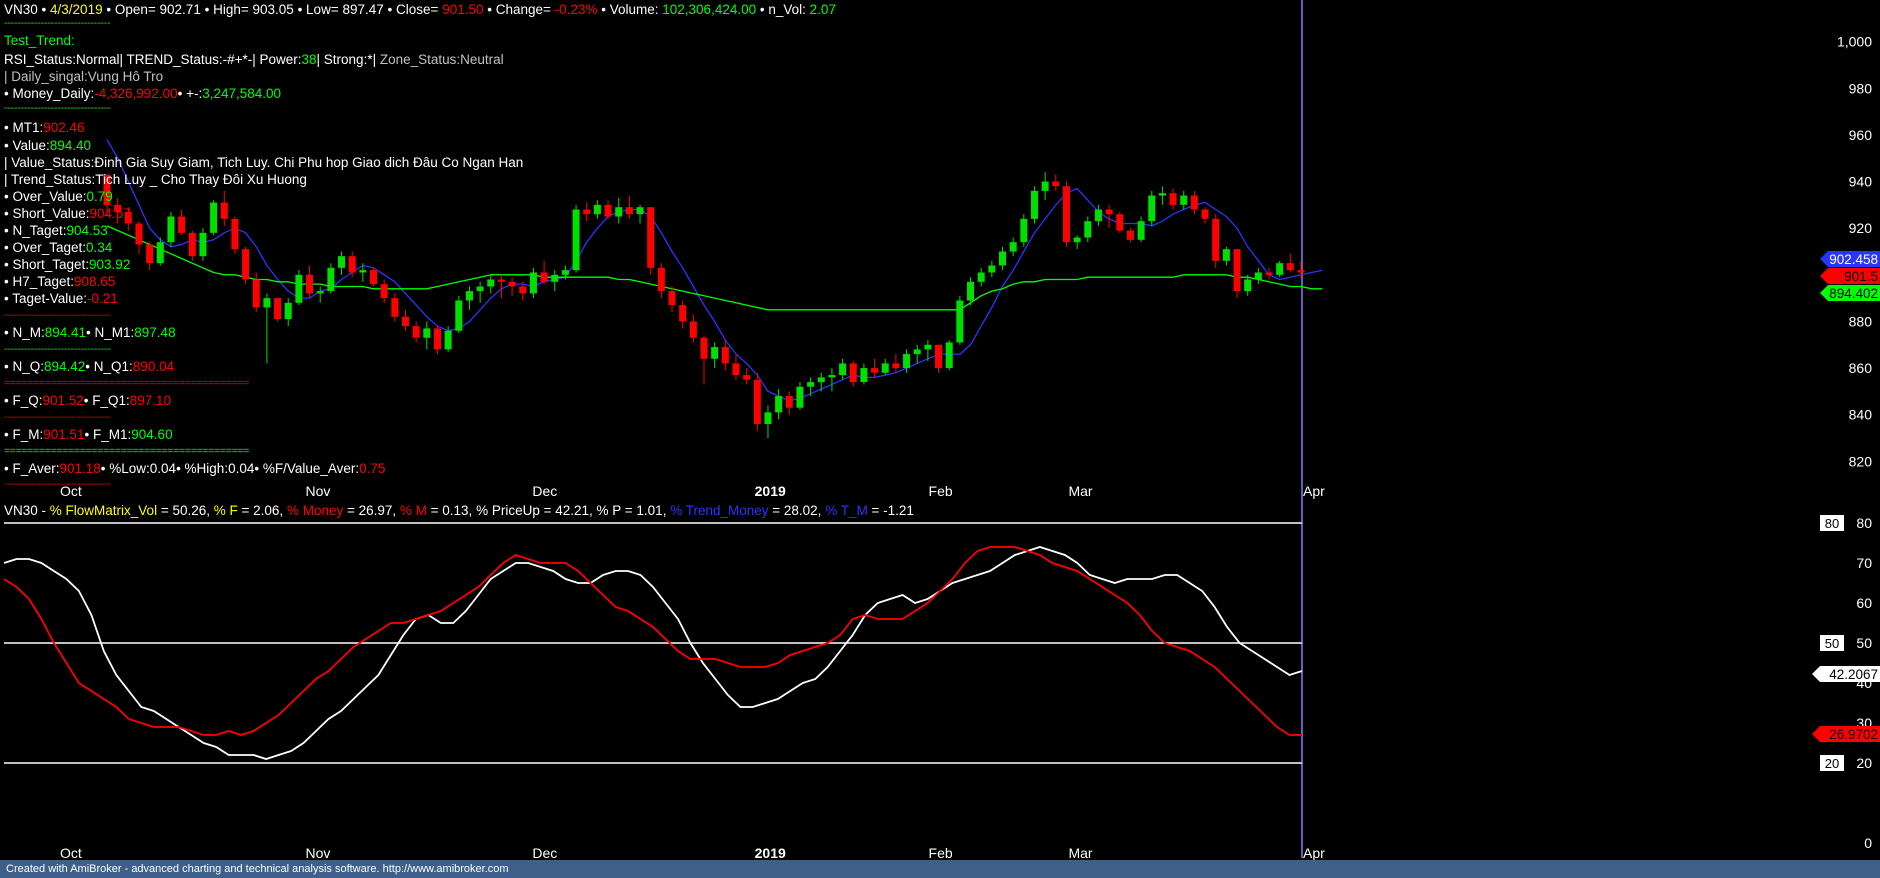 Image resolution: width=1880 pixels, height=878 pixels. I want to click on test-trend-label: Test_Trend:, so click(39, 40).